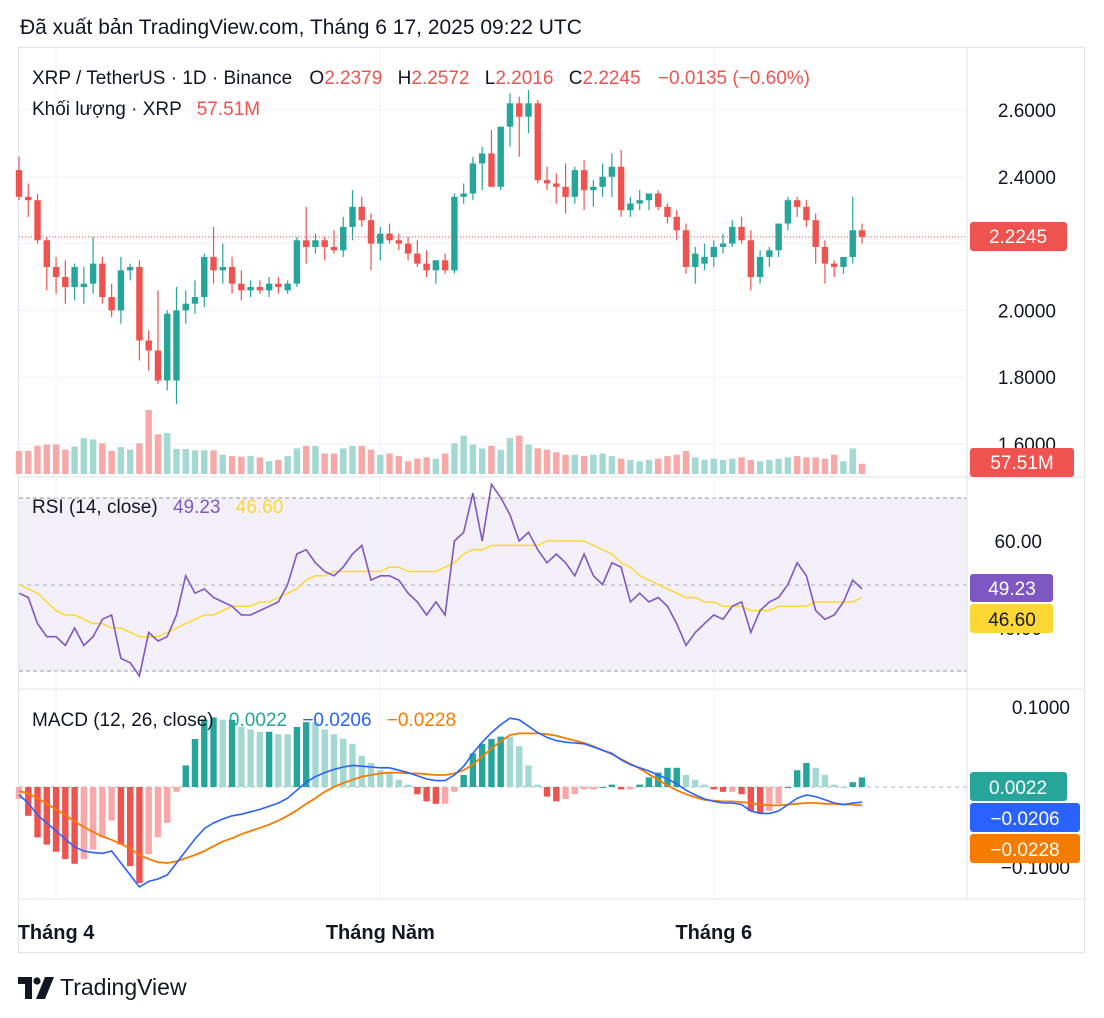 Image resolution: width=1104 pixels, height=1018 pixels. I want to click on tradingview-logo: TradingView, so click(102, 987).